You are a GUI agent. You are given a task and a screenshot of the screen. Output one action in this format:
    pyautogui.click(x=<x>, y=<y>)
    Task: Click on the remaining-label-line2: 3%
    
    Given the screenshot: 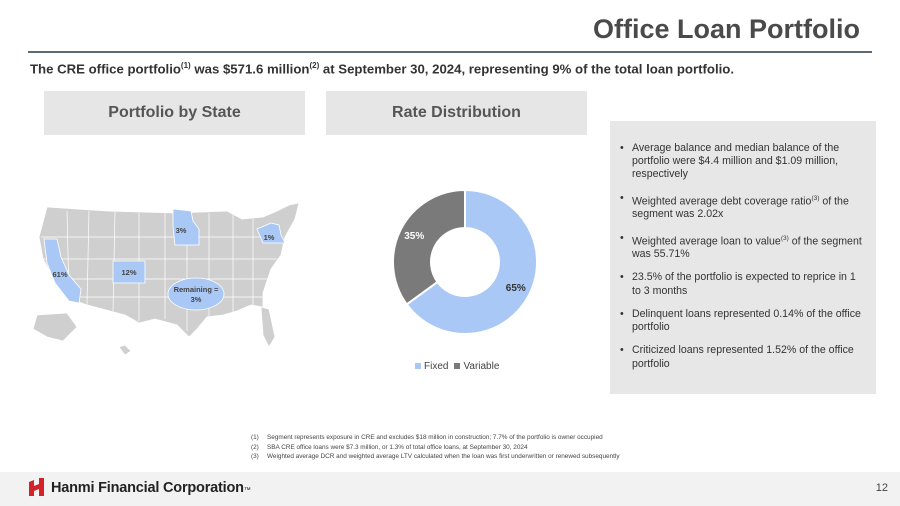 What is the action you would take?
    pyautogui.click(x=196, y=299)
    